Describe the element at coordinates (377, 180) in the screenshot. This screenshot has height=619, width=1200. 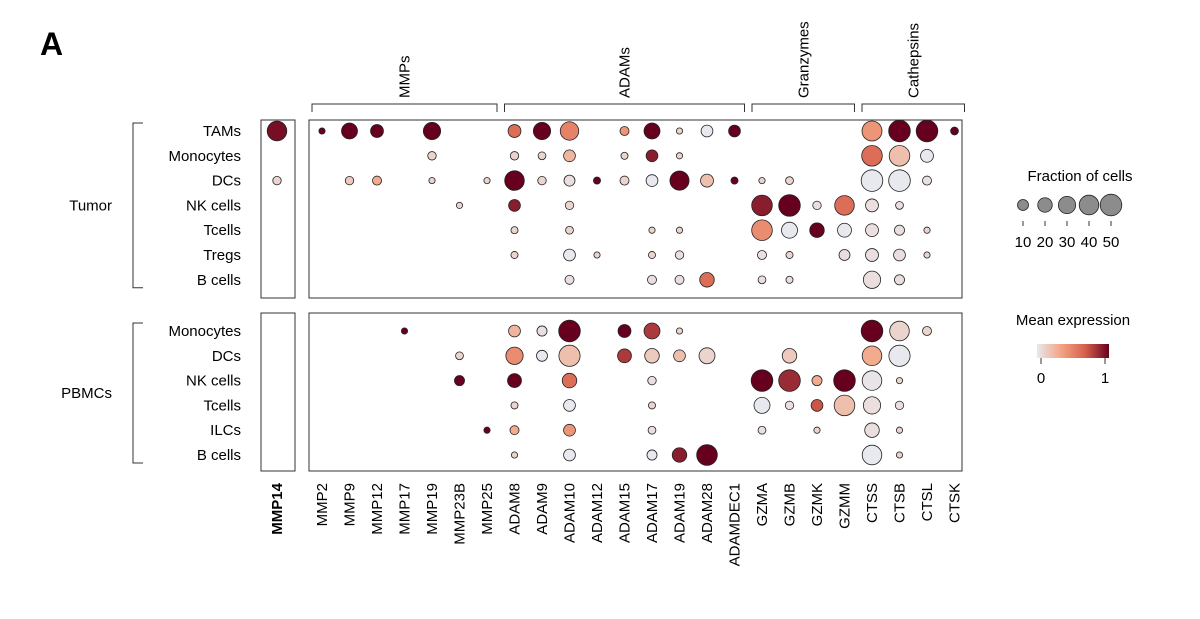
I see `dot-tumor-dcs-mmp12` at that location.